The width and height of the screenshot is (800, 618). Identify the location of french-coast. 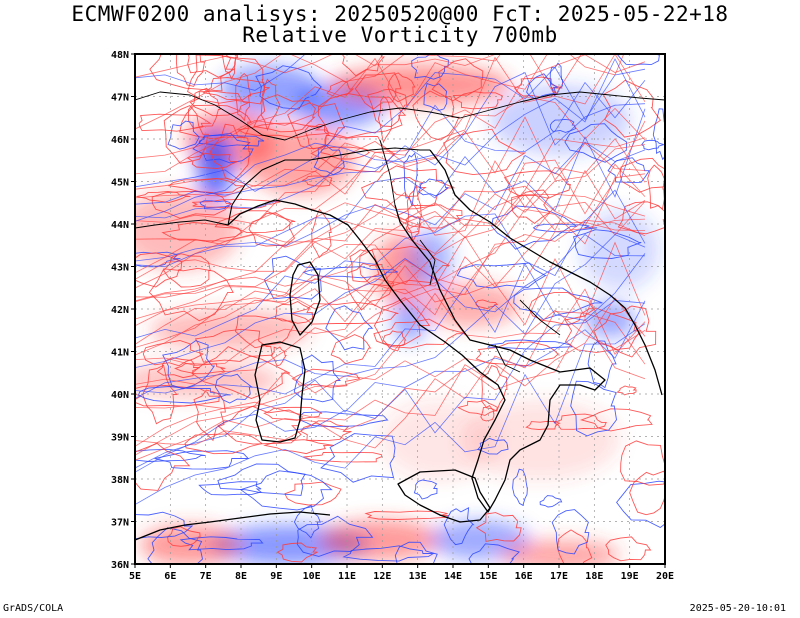
(182, 224).